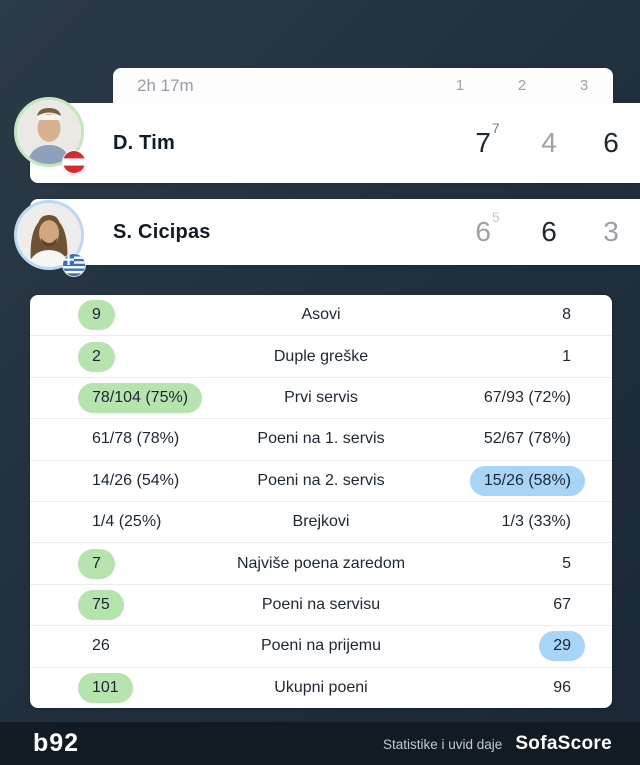  What do you see at coordinates (74, 162) in the screenshot?
I see `austria-flag-icon` at bounding box center [74, 162].